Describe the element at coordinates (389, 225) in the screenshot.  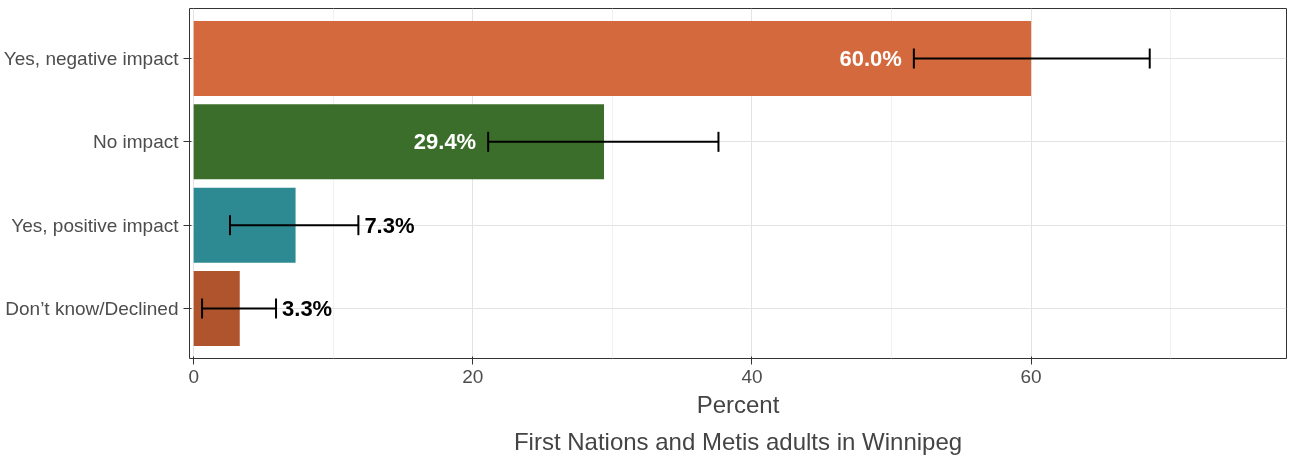
I see `data-label: 7.3%` at that location.